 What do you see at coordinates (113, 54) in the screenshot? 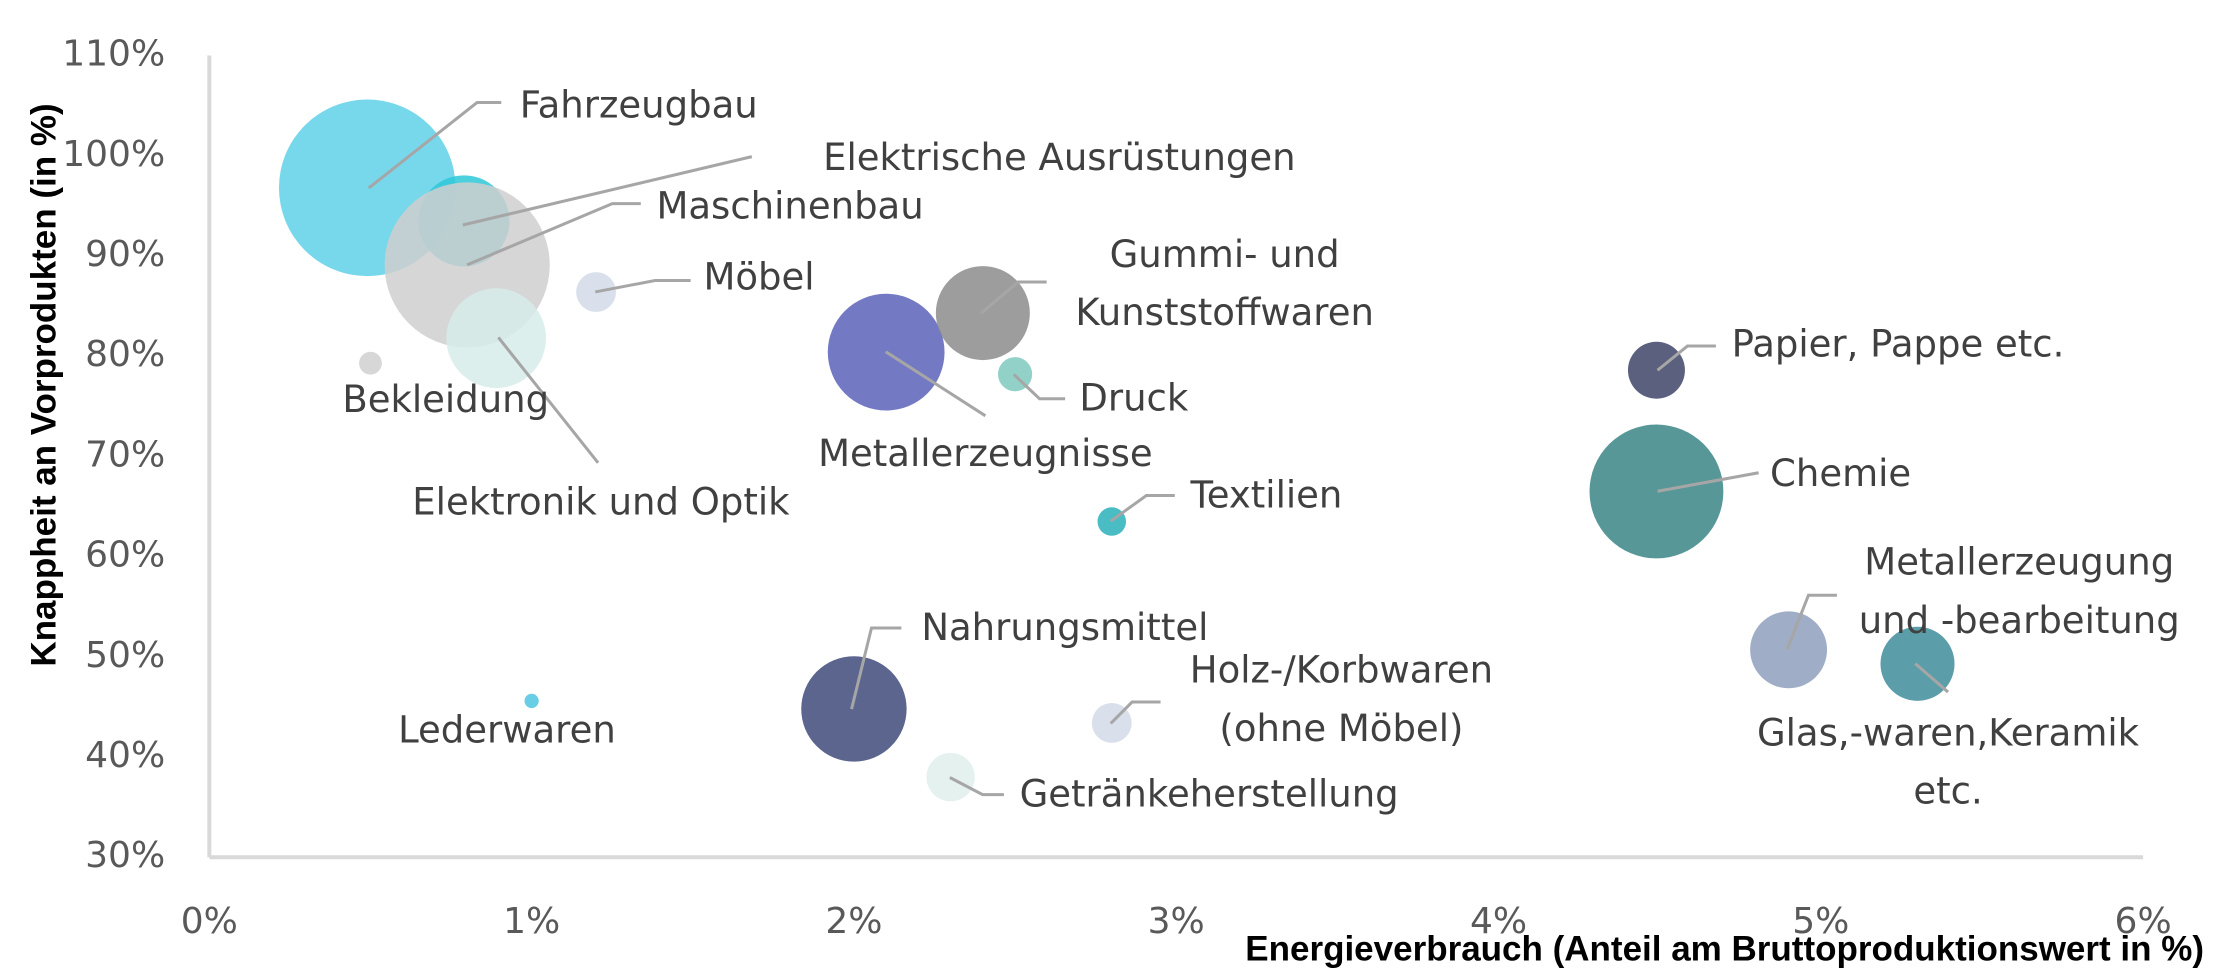
I see `y-tick-label: 110%` at bounding box center [113, 54].